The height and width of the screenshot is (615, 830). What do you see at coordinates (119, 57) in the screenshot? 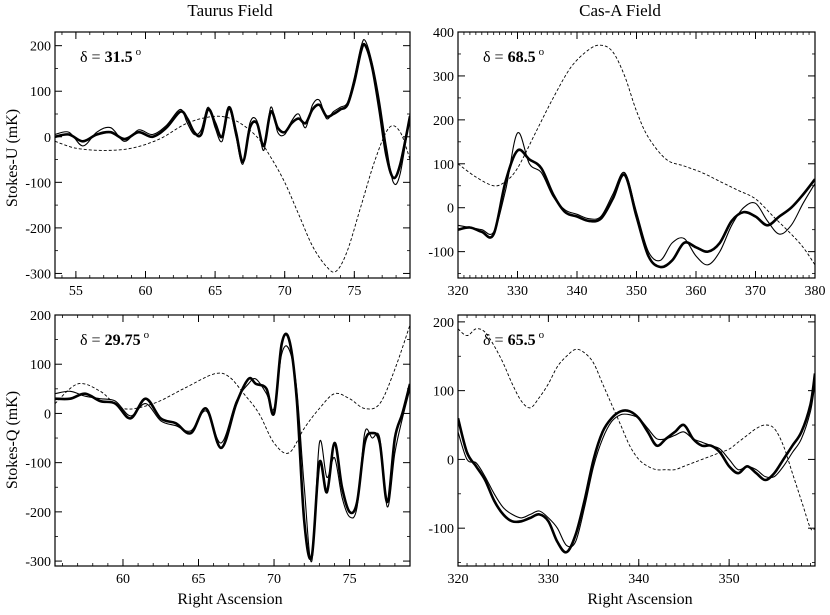
I see `delta-value: 31.5` at bounding box center [119, 57].